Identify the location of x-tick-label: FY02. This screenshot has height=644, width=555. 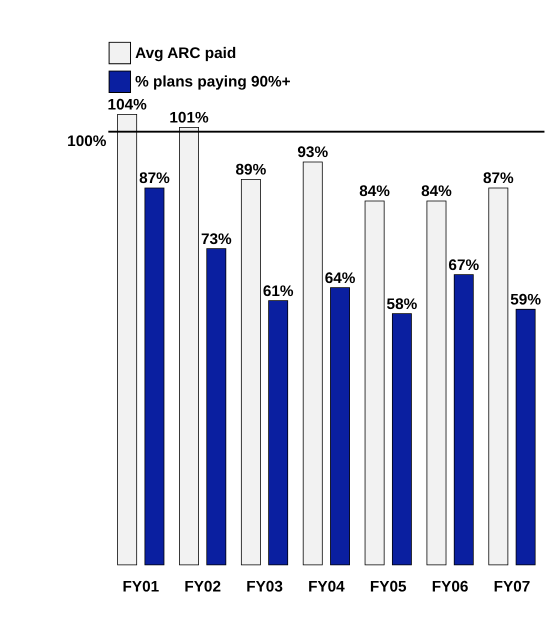
(202, 587).